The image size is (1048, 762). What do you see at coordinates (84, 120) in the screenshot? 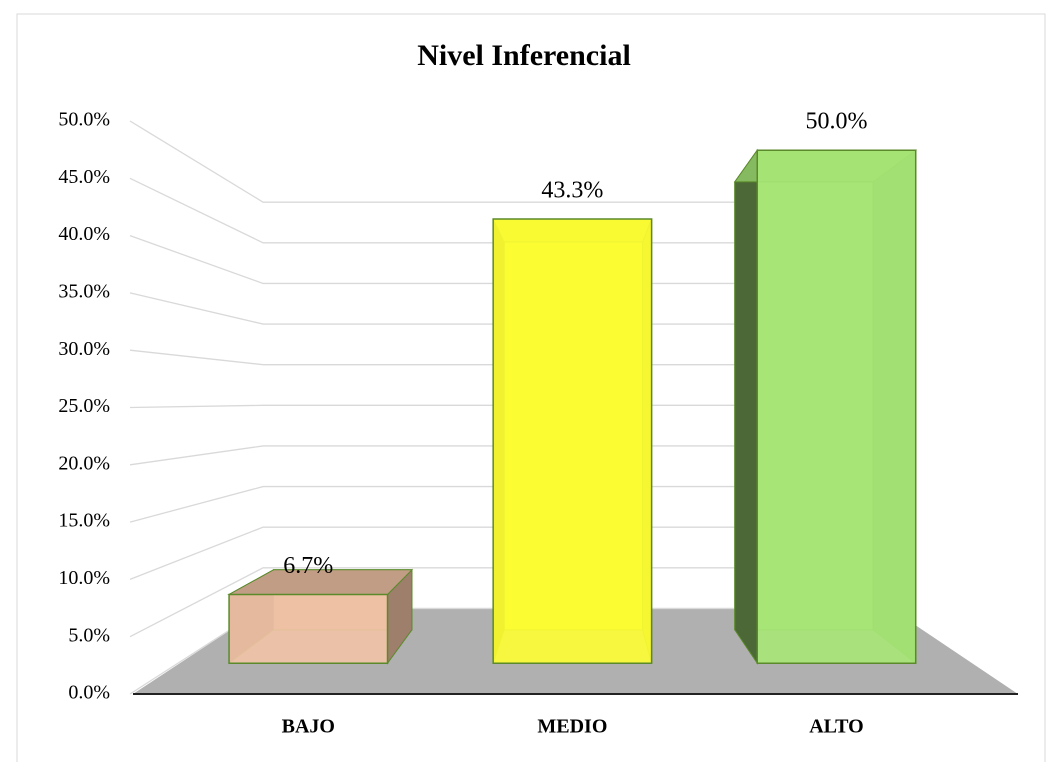
I see `y-tick-label: 50.0%` at bounding box center [84, 120].